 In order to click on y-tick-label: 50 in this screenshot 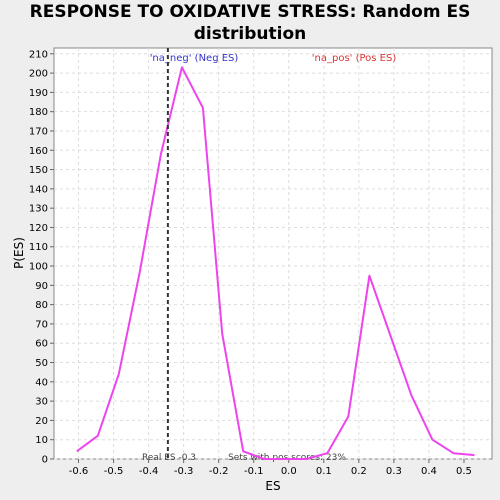, I will do `click(41, 363)`.